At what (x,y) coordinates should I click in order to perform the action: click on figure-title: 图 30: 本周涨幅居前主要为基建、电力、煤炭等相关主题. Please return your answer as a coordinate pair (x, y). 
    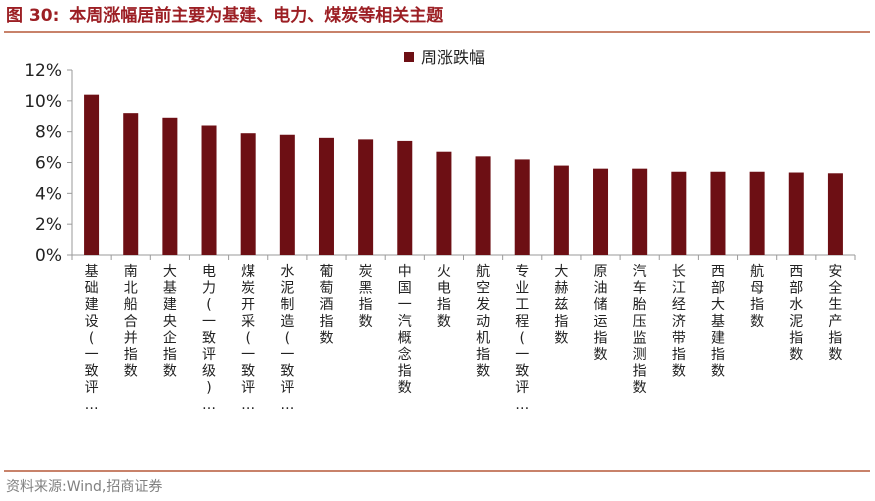
    Looking at the image, I should click on (224, 16).